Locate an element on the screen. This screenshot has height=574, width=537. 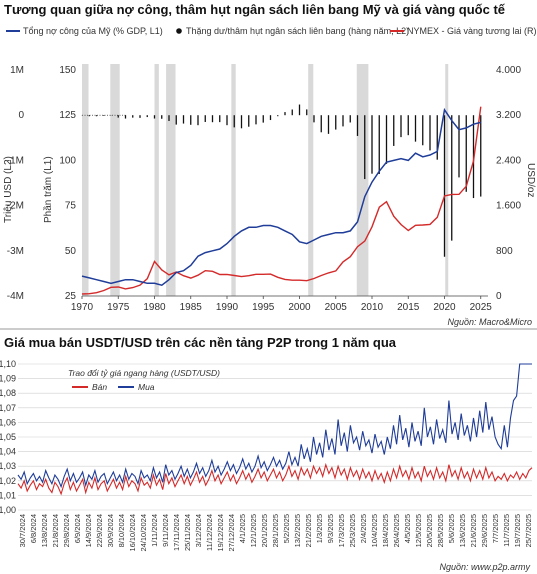
legend-title: Trao đổi tỷ giá ngang hàng (USDT/USD) is located at coordinates (144, 373).